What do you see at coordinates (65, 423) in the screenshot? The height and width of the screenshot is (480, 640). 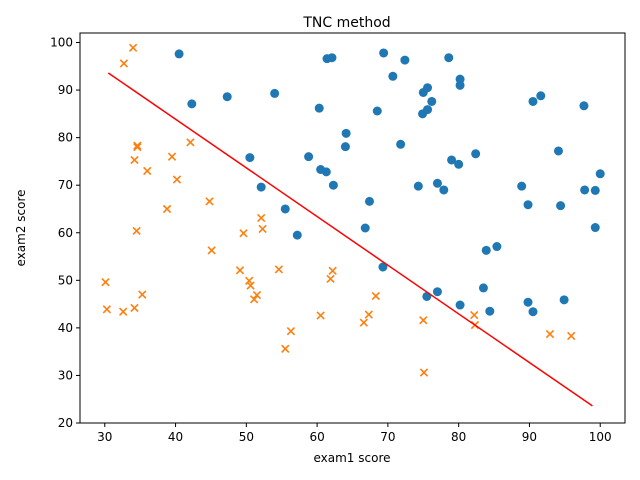 I see `y-tick-label: 20` at bounding box center [65, 423].